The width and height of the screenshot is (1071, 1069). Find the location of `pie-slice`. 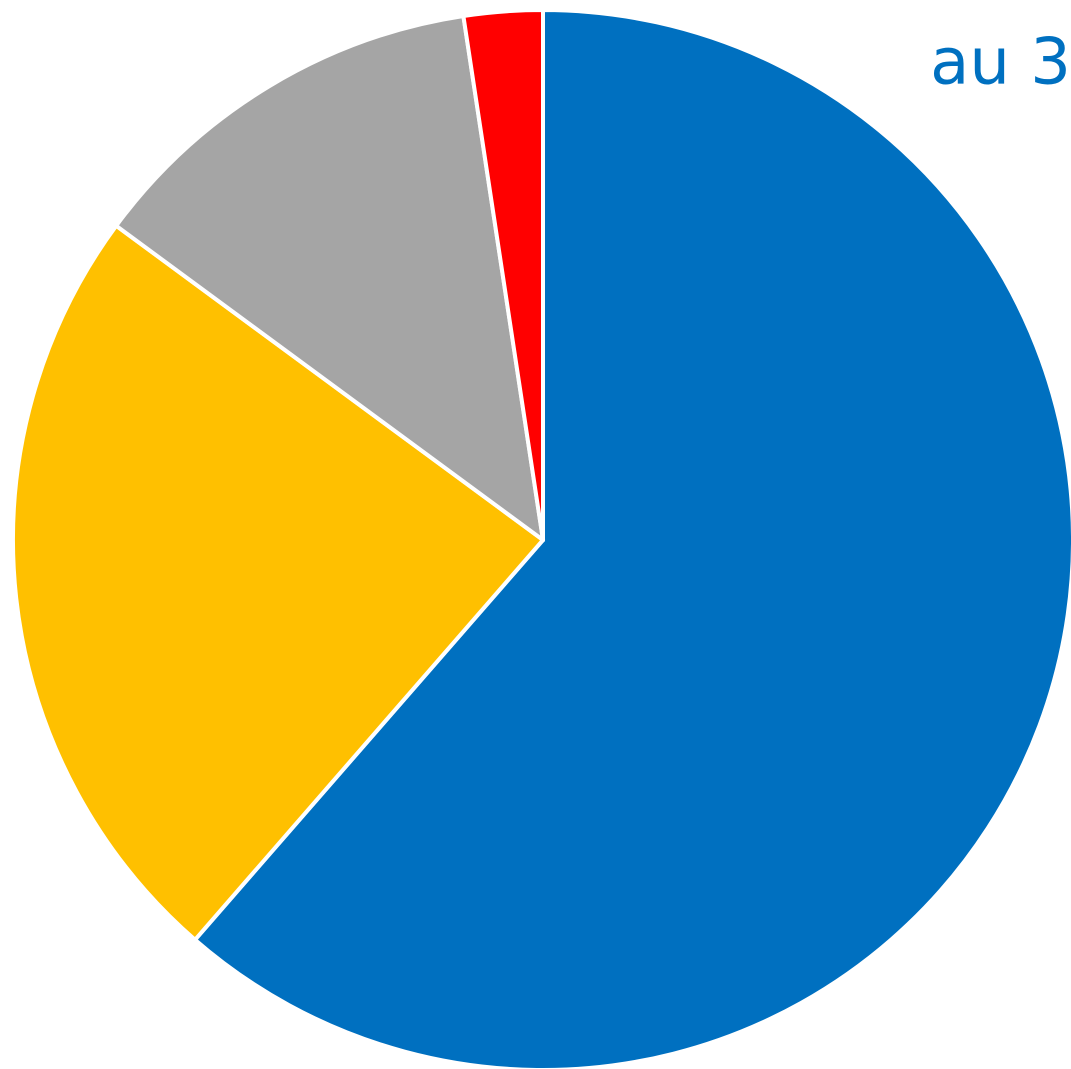

pie-slice is located at coordinates (503, 275).